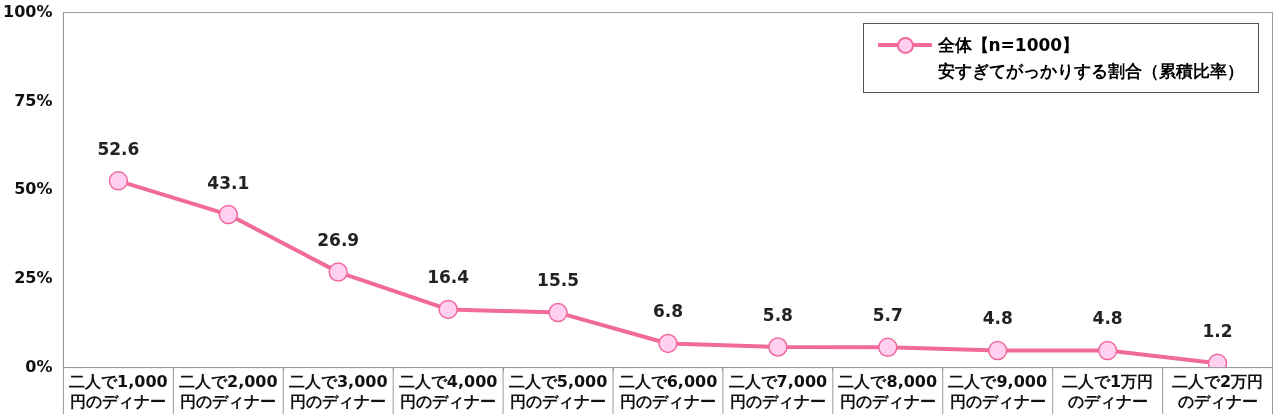  What do you see at coordinates (887, 315) in the screenshot?
I see `data-label: 5.7` at bounding box center [887, 315].